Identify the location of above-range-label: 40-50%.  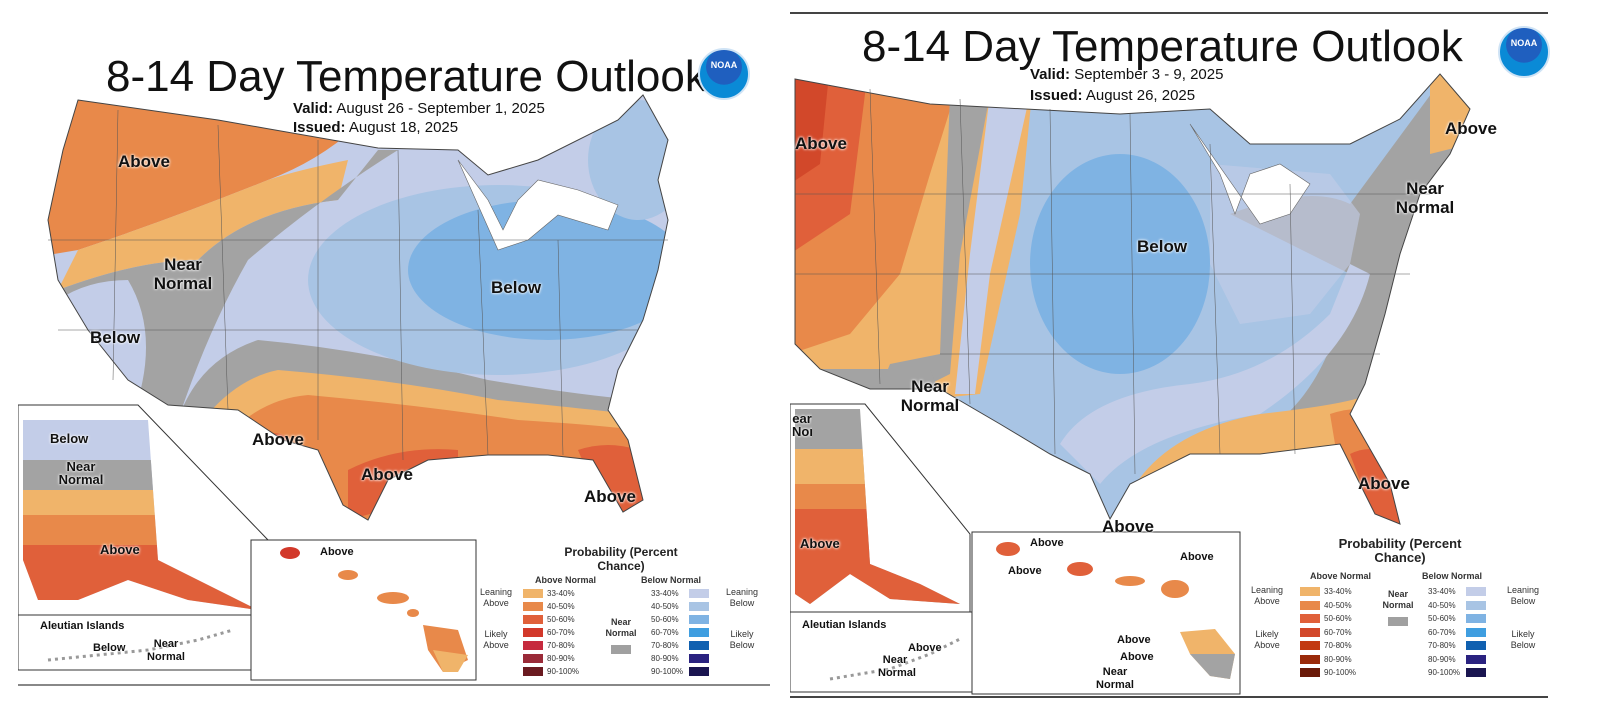
(561, 606).